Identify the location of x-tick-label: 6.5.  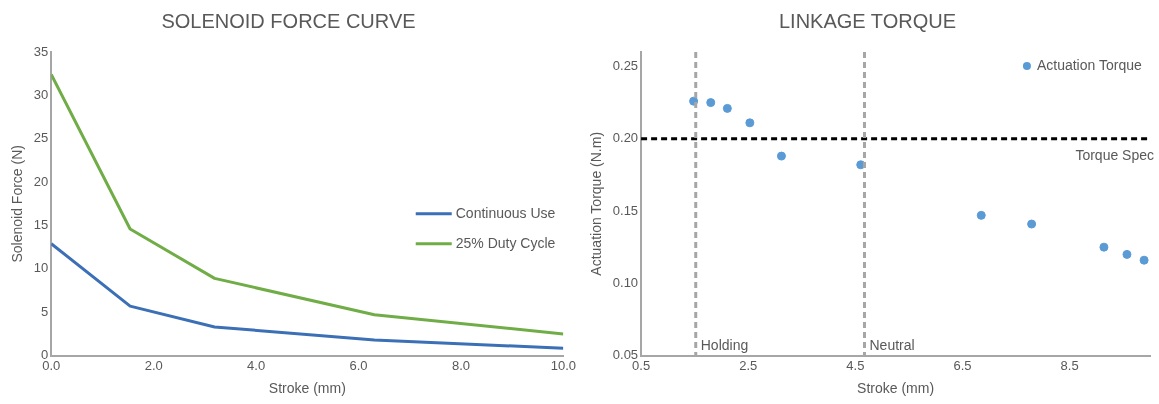
(962, 365).